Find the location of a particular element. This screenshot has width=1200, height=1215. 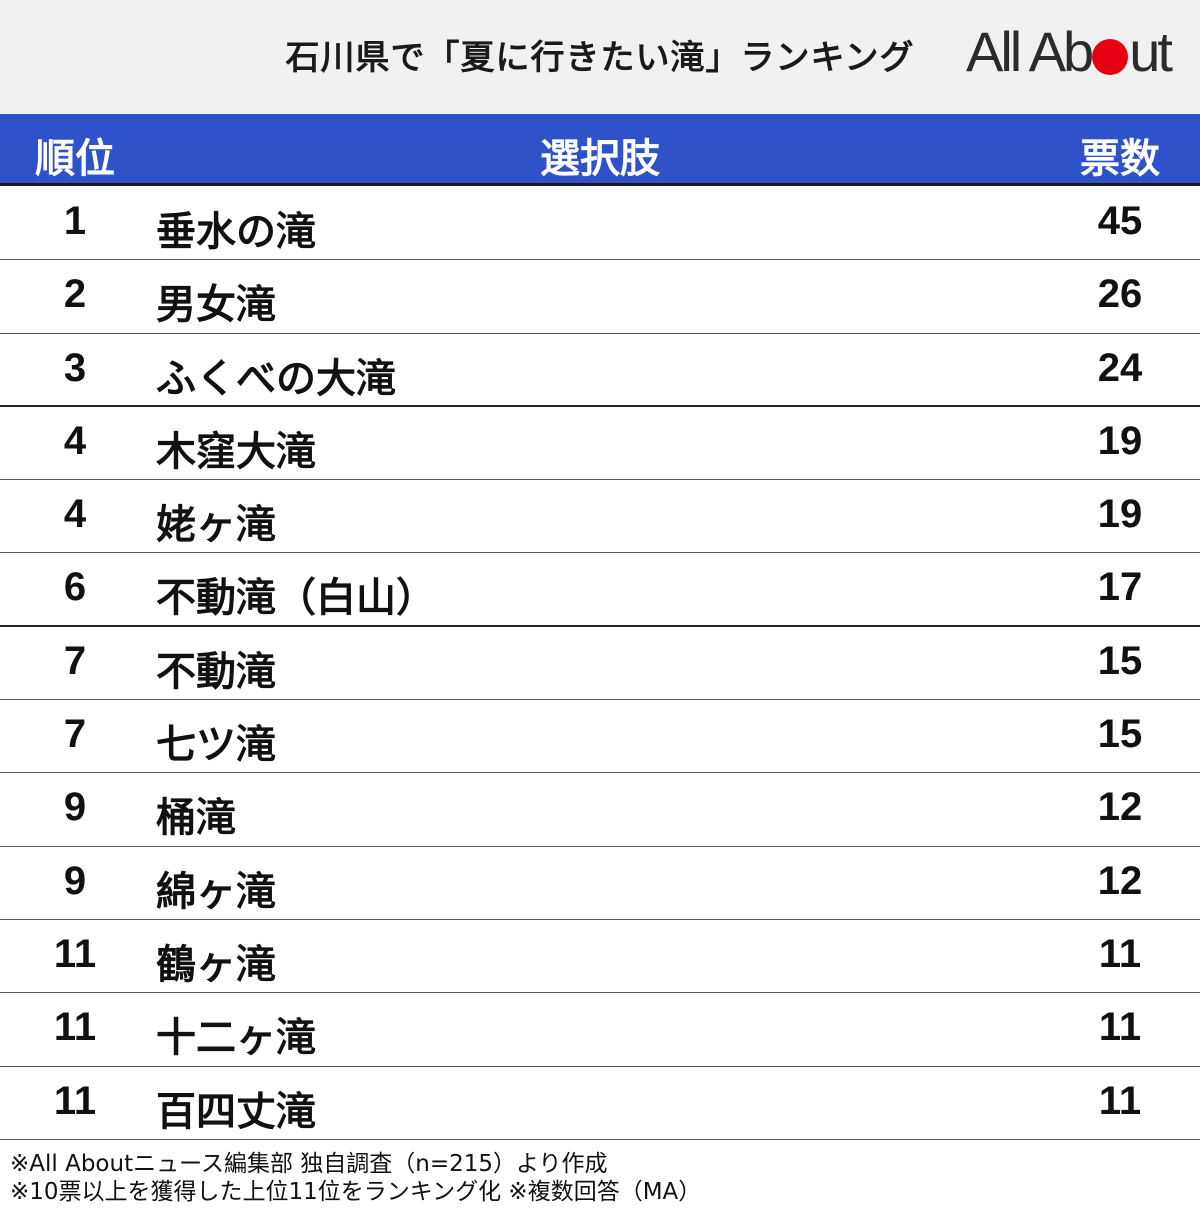

table-header: 順位 選択肢 票数 is located at coordinates (600, 150).